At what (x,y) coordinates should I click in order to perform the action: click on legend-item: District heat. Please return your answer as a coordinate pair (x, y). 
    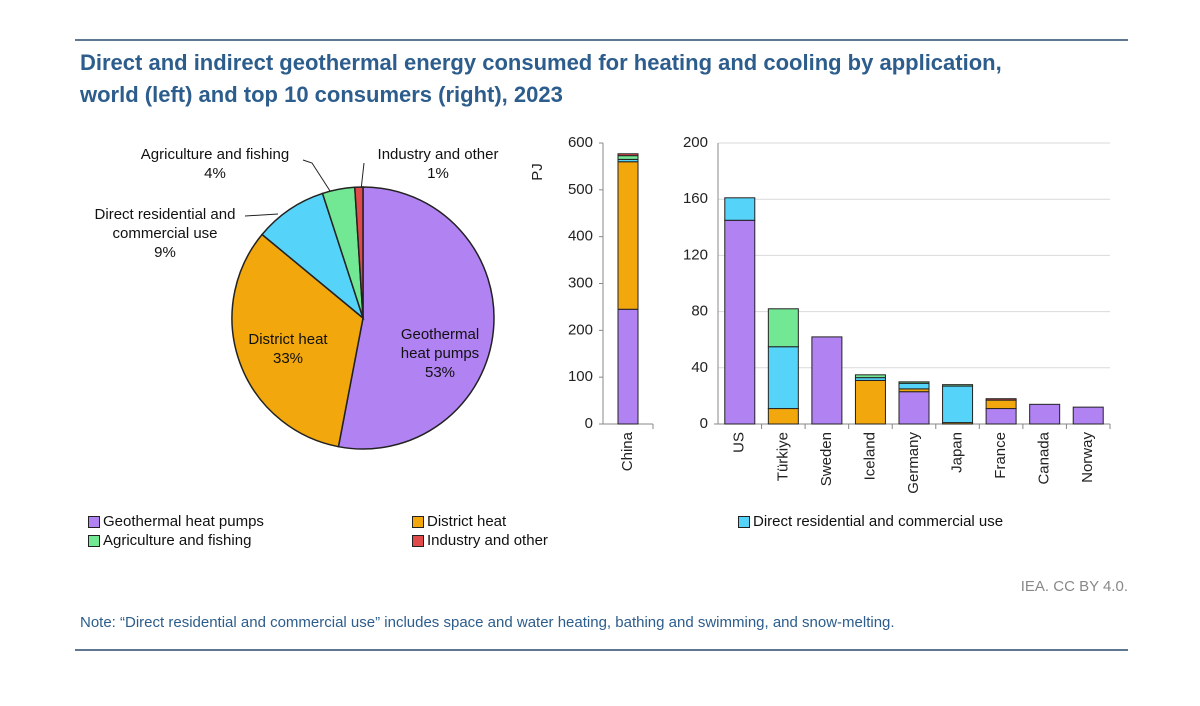
    Looking at the image, I should click on (459, 521).